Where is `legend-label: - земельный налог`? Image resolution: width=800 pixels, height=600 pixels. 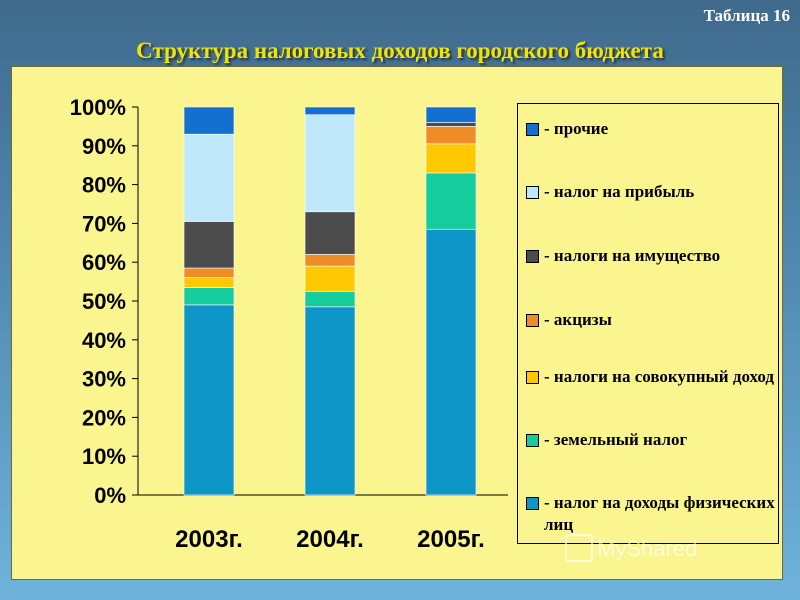 legend-label: - земельный налог is located at coordinates (616, 439).